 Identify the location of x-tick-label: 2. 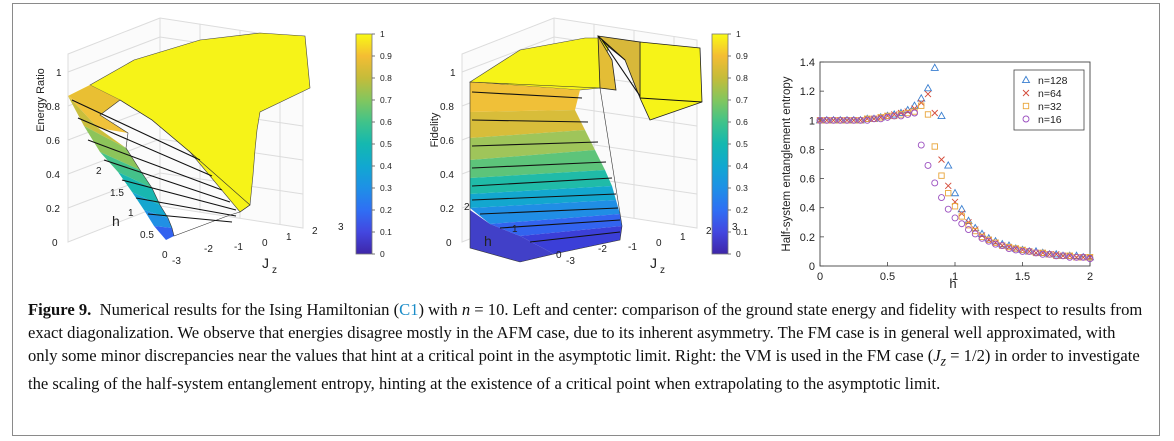
(1090, 277).